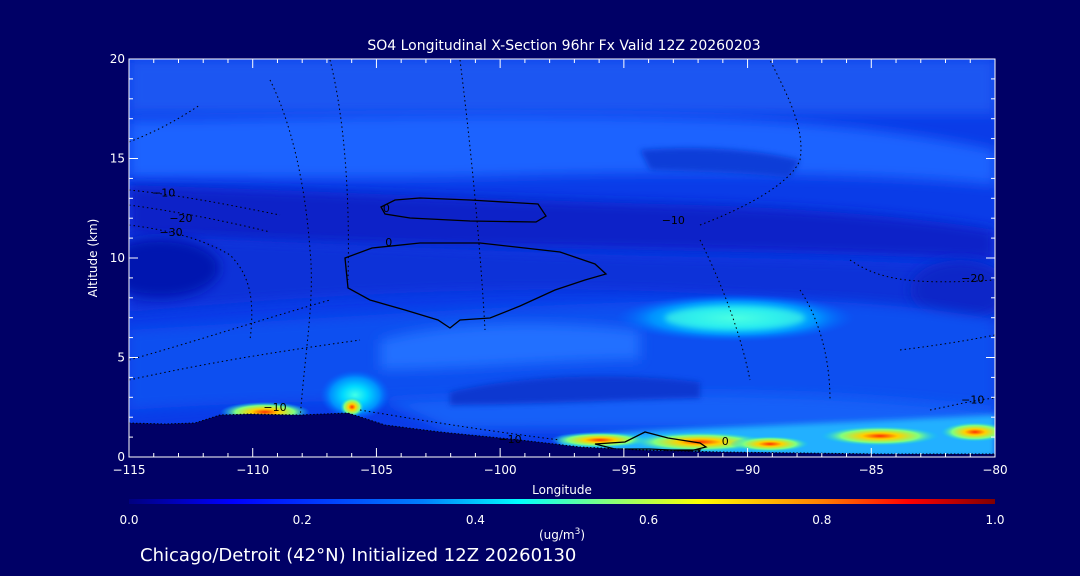 Image resolution: width=1080 pixels, height=576 pixels. What do you see at coordinates (747, 470) in the screenshot?
I see `x-tick-label: −90` at bounding box center [747, 470].